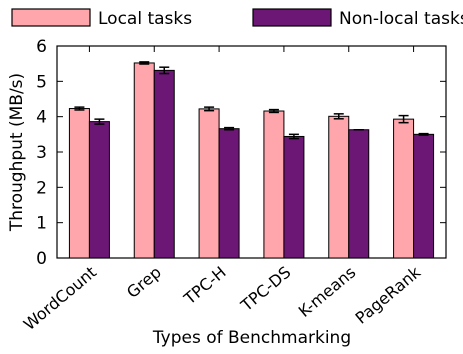 The width and height of the screenshot is (463, 354). Describe the element at coordinates (41, 224) in the screenshot. I see `y-tick-label: 1` at that location.